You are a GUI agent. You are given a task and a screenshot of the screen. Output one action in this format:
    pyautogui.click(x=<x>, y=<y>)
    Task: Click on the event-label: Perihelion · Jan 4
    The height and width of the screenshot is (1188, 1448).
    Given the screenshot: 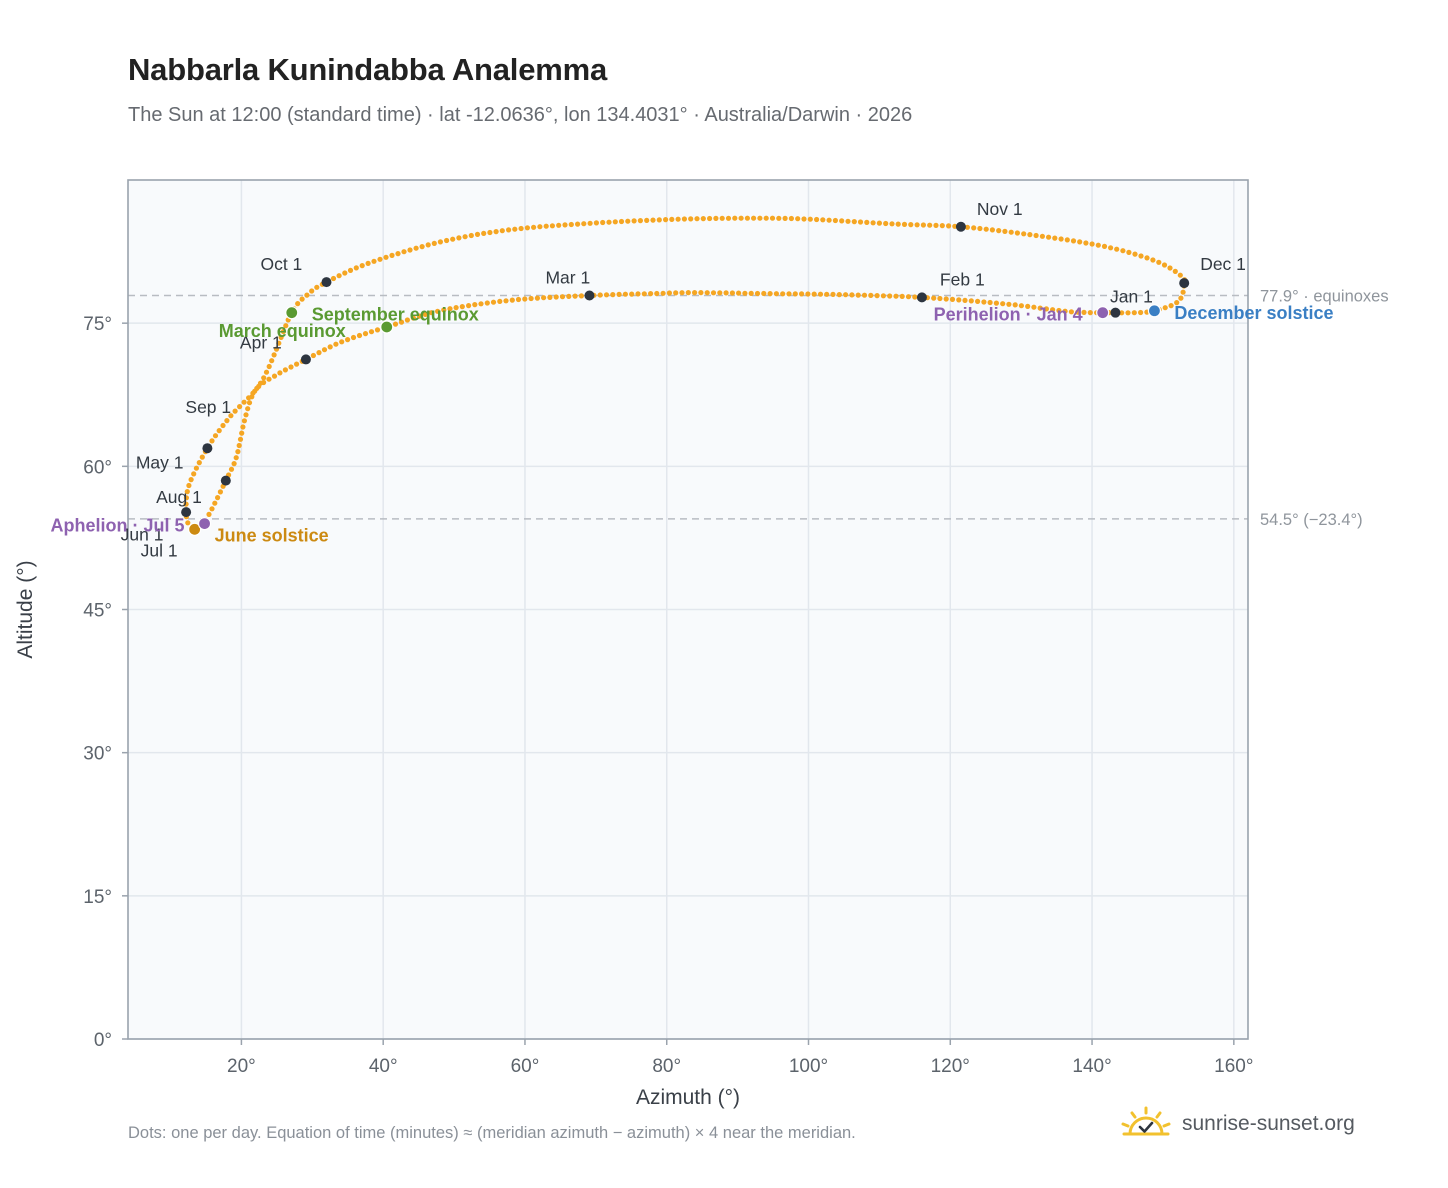 What is the action you would take?
    pyautogui.click(x=1008, y=315)
    